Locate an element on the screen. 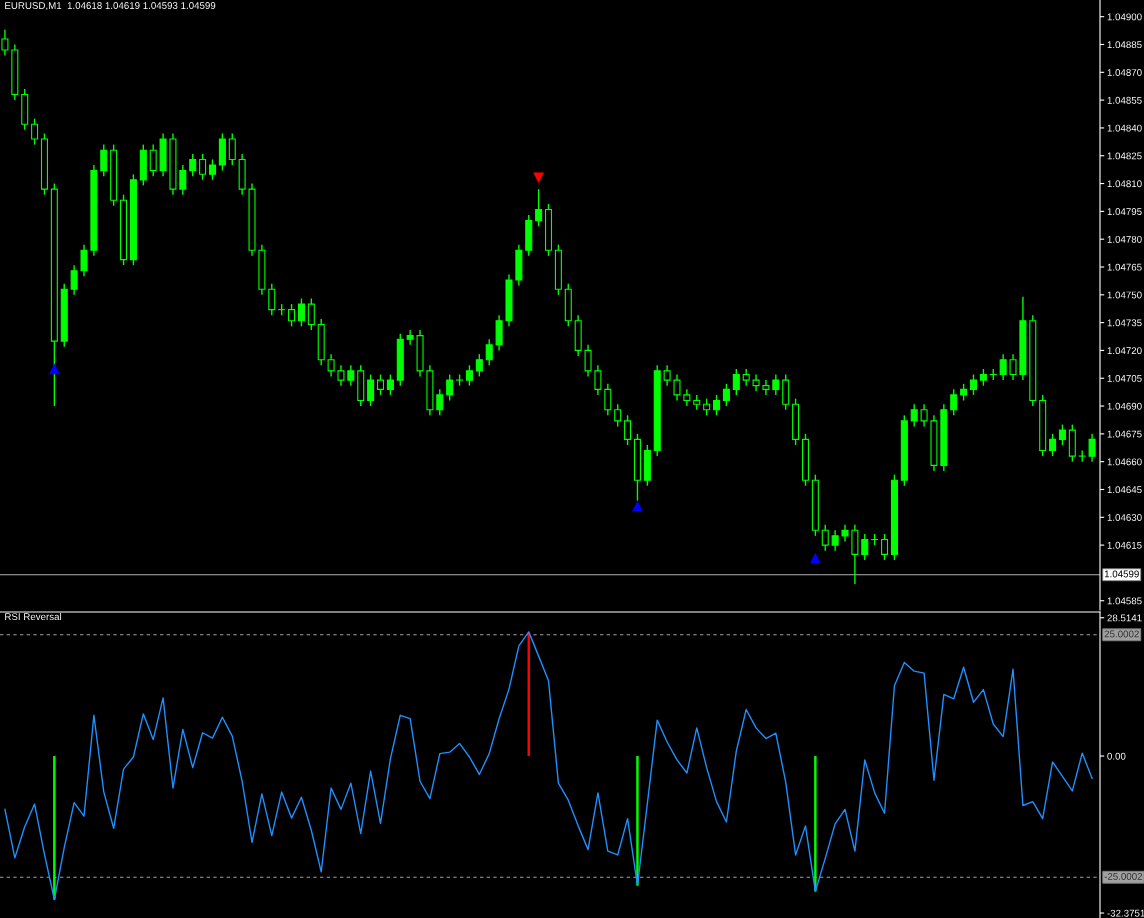 Image resolution: width=1144 pixels, height=918 pixels. y-tick-label: 1.04735 is located at coordinates (1124, 323).